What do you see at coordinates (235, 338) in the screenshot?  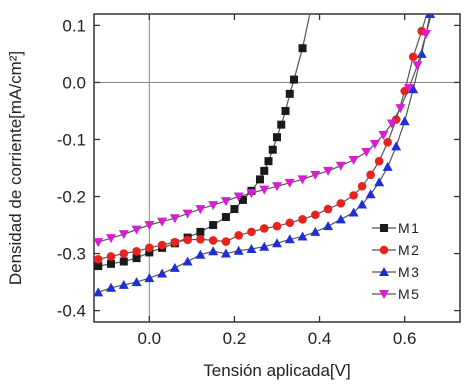 I see `x-tick-label: 0.2` at bounding box center [235, 338].